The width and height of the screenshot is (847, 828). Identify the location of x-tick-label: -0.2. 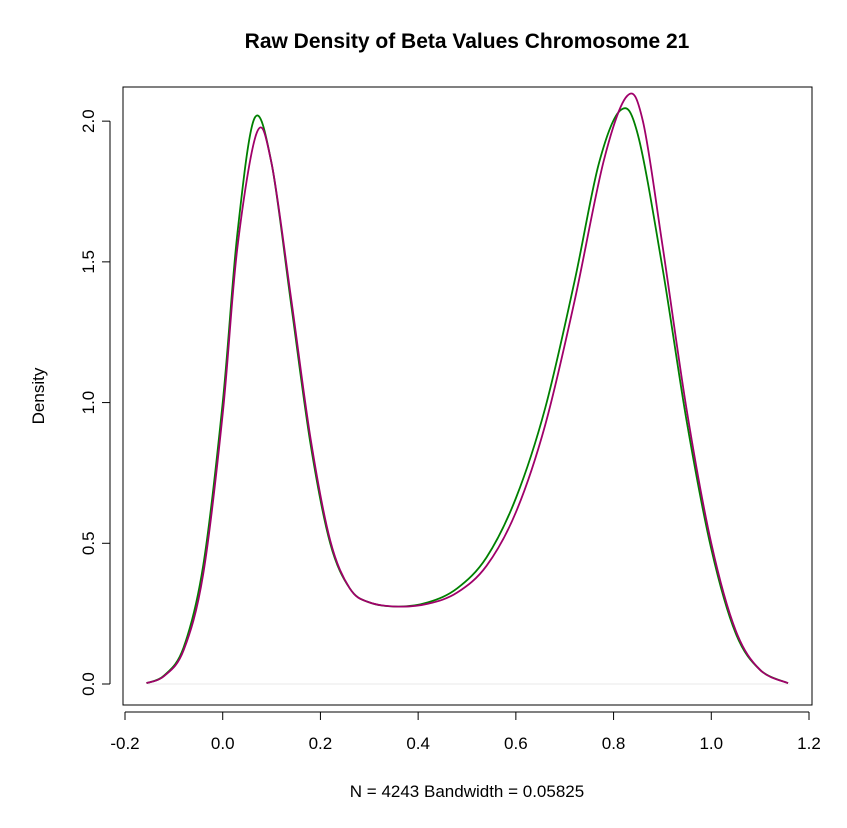
(124, 743).